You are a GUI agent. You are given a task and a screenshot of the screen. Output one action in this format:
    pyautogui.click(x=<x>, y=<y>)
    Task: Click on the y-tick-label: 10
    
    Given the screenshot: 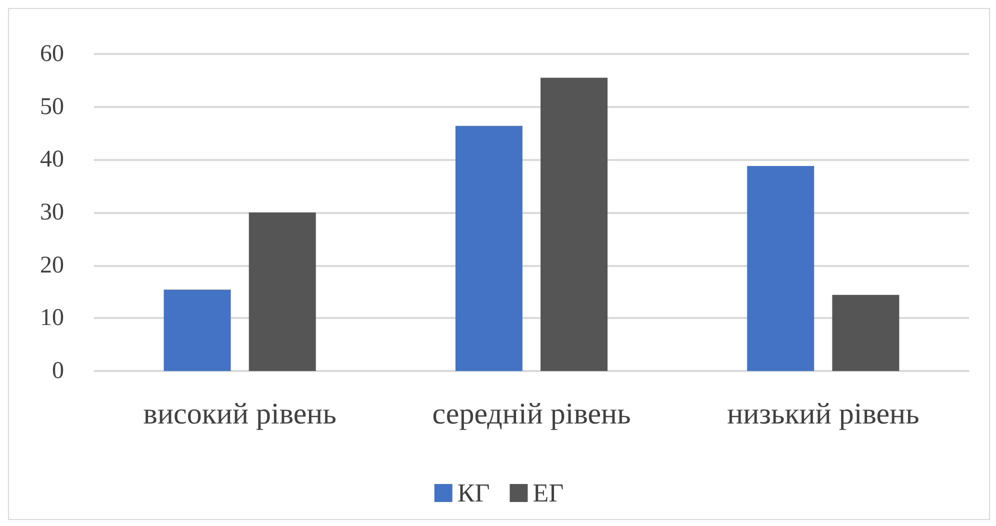 What is the action you would take?
    pyautogui.click(x=52, y=318)
    